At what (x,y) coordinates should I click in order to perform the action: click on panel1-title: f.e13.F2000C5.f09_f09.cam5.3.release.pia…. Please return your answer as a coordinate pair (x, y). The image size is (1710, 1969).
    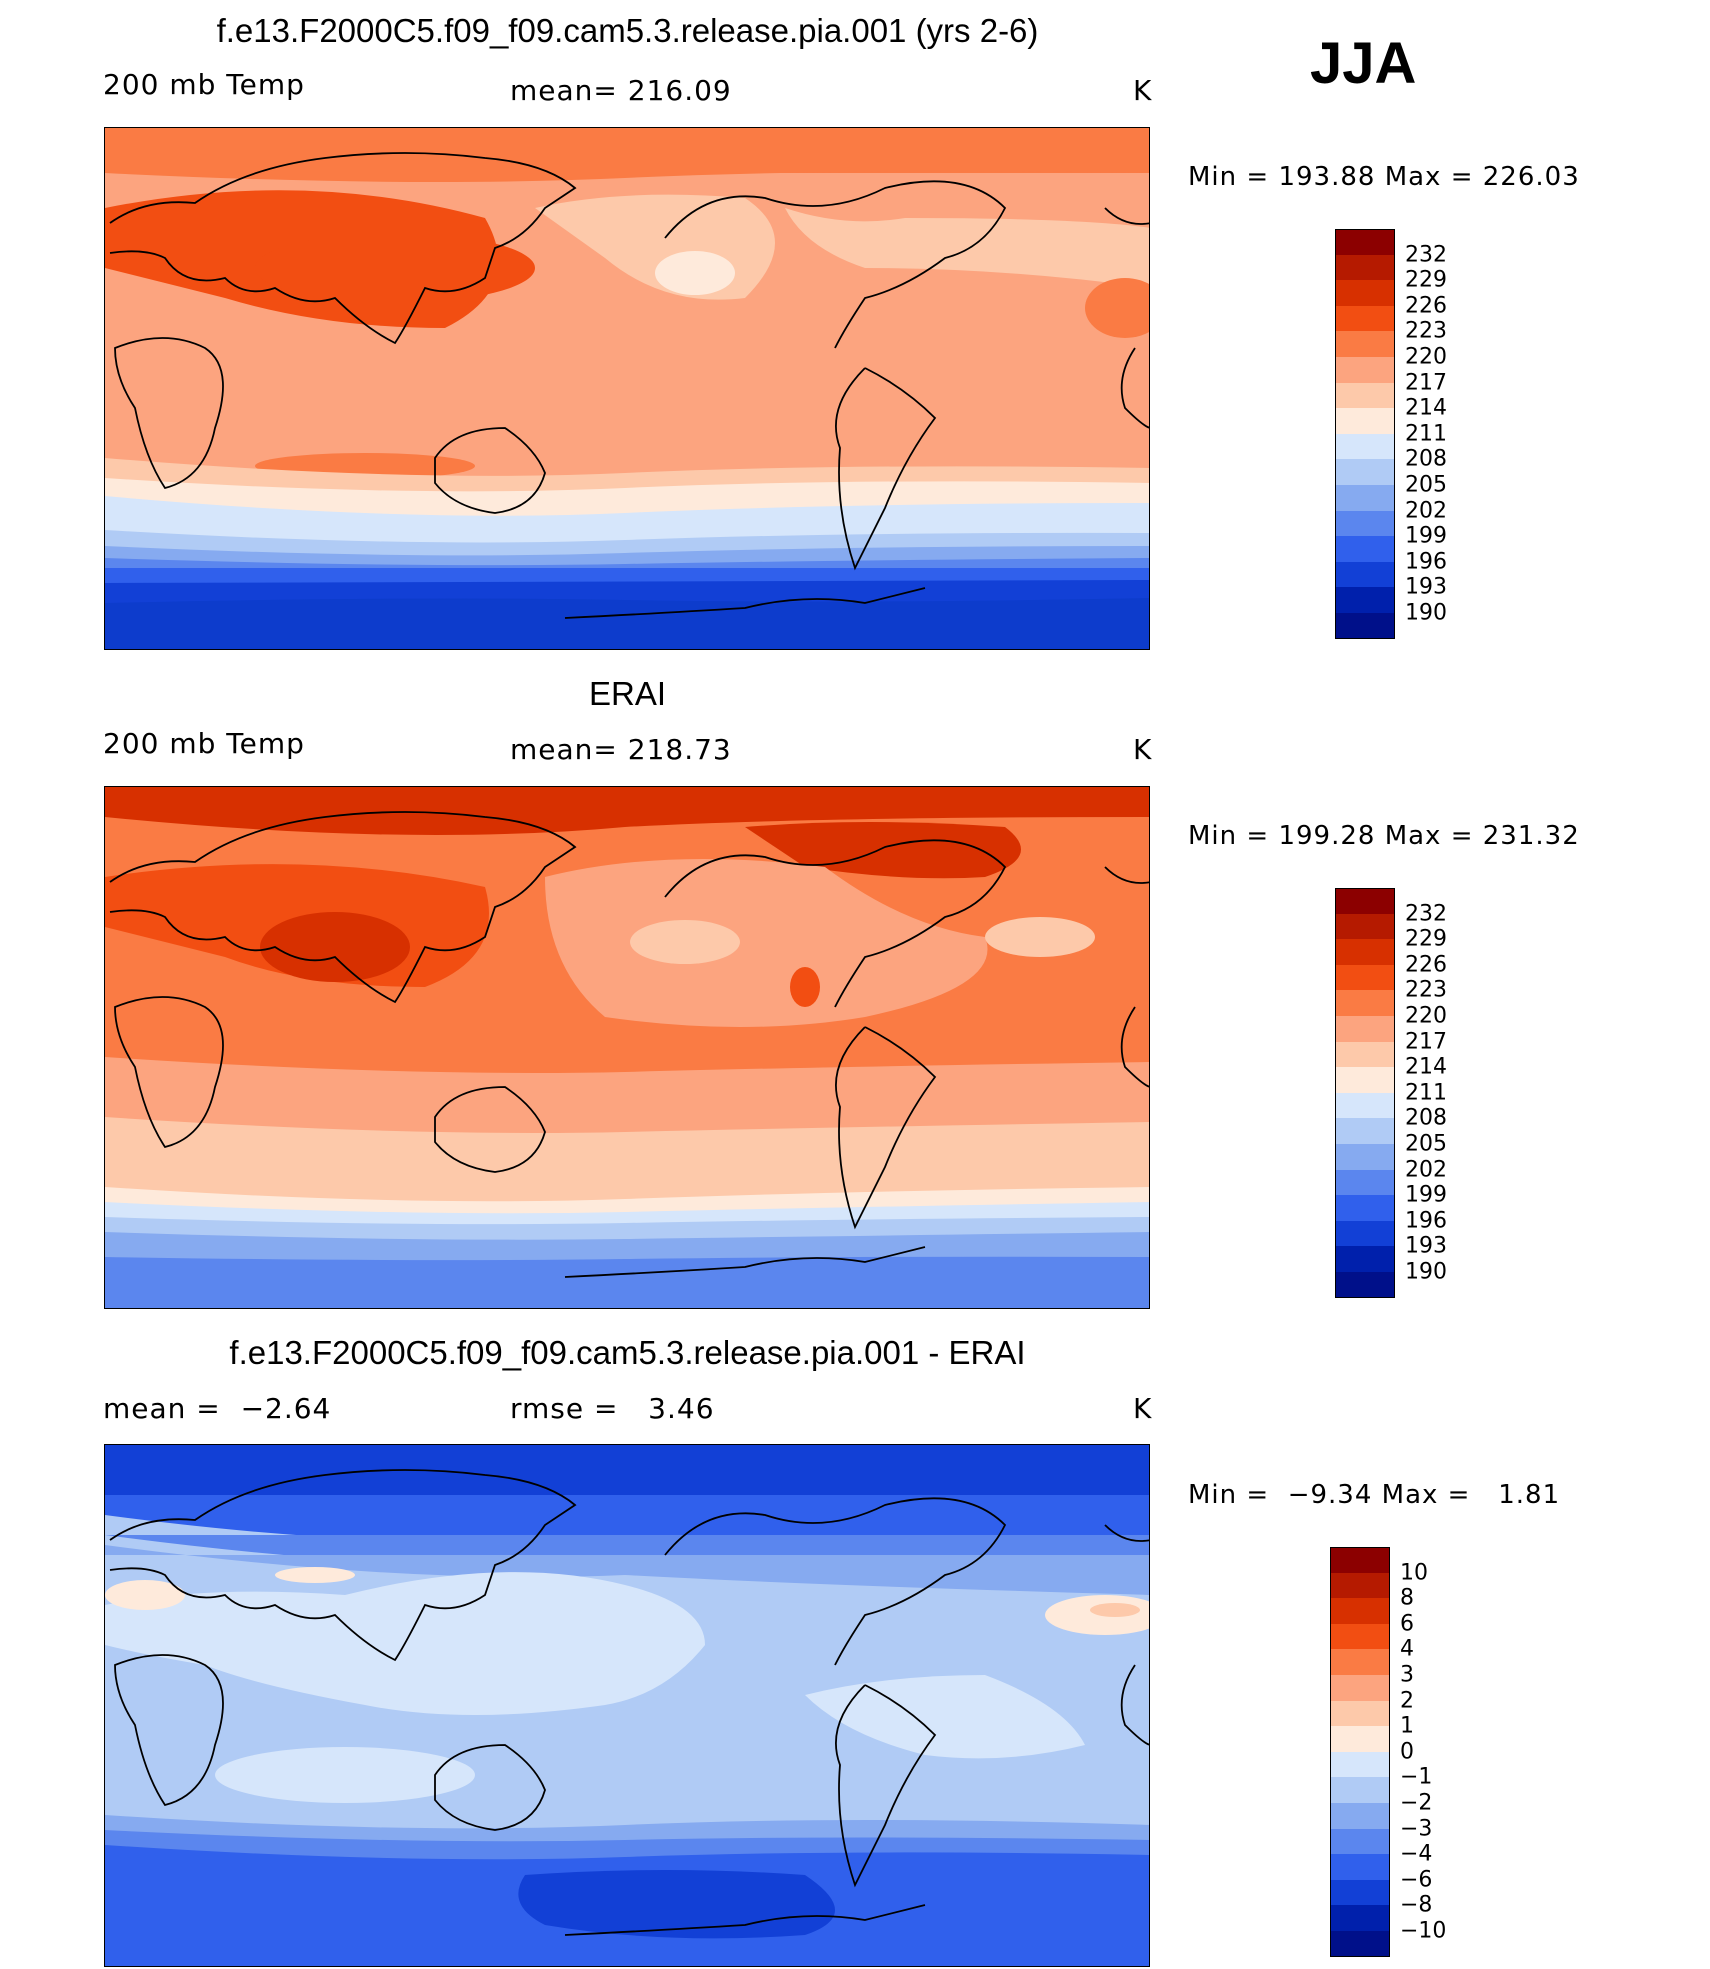
    Looking at the image, I should click on (627, 30).